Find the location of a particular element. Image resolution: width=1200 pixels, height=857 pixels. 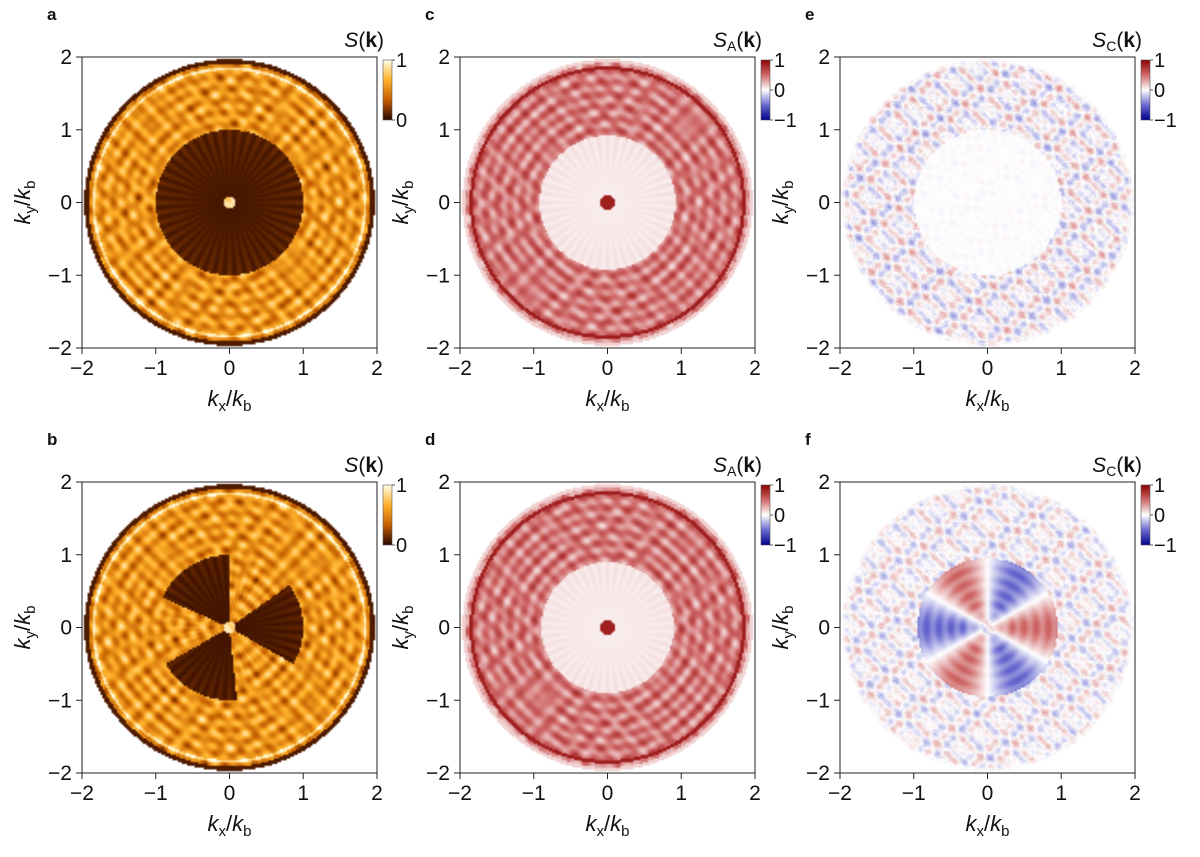

colorbar-tick-label-a-1: 0 is located at coordinates (401, 121).